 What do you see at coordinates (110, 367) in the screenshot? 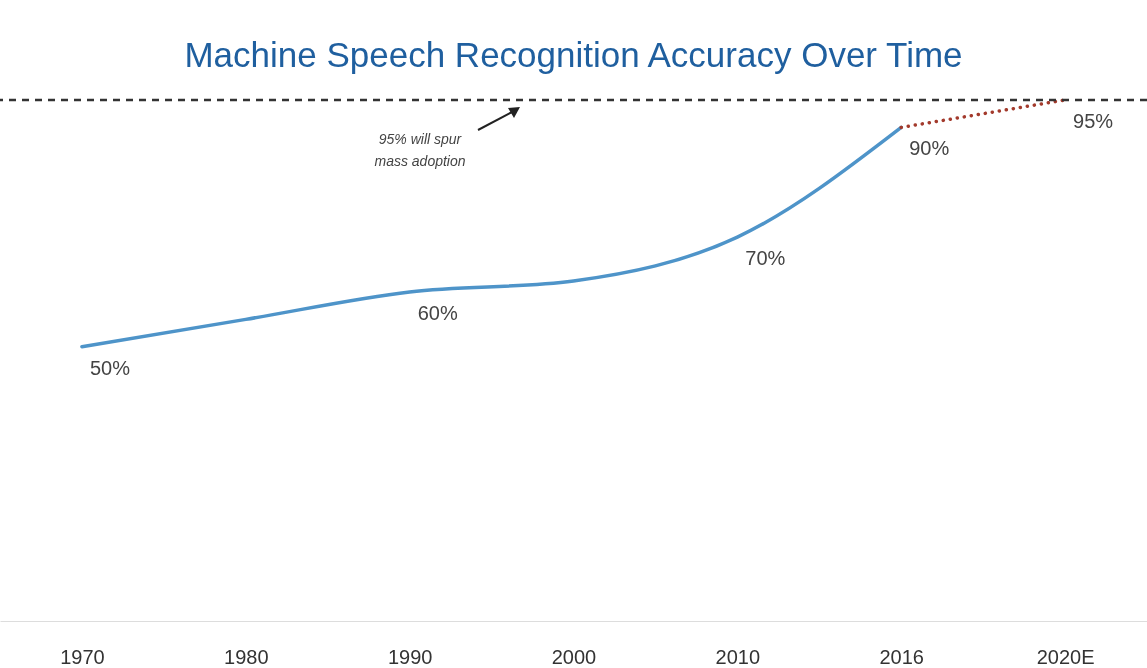
I see `data-label: 50%` at bounding box center [110, 367].